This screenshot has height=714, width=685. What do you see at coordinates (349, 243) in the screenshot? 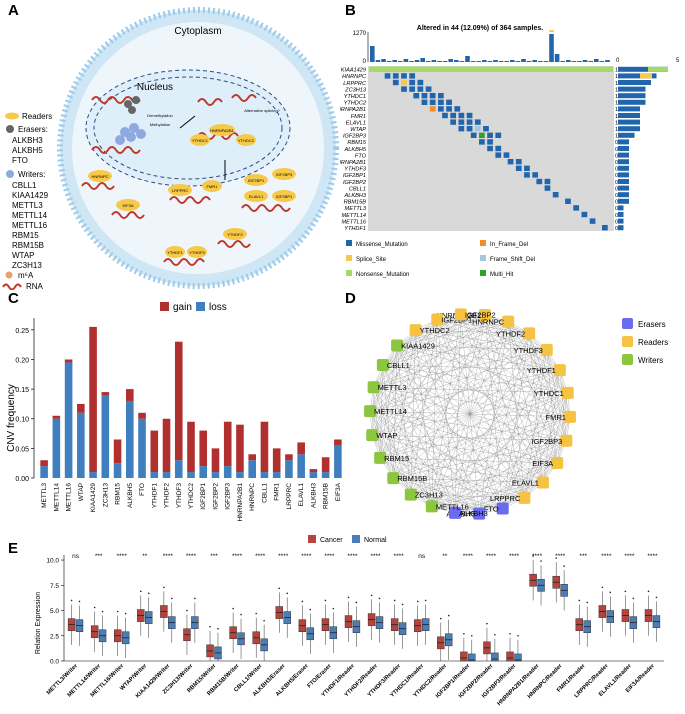
I see `legend-missense-swatch` at bounding box center [349, 243].